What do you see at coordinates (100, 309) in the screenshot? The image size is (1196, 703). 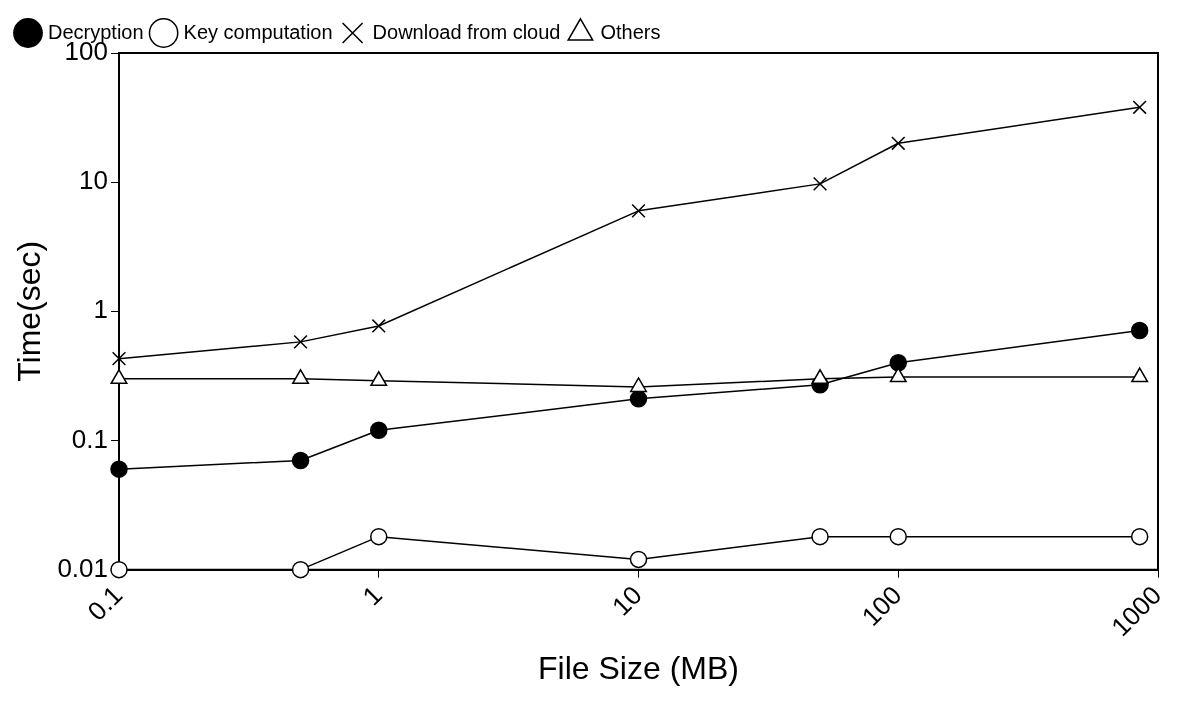 I see `y-tick-label: 1` at bounding box center [100, 309].